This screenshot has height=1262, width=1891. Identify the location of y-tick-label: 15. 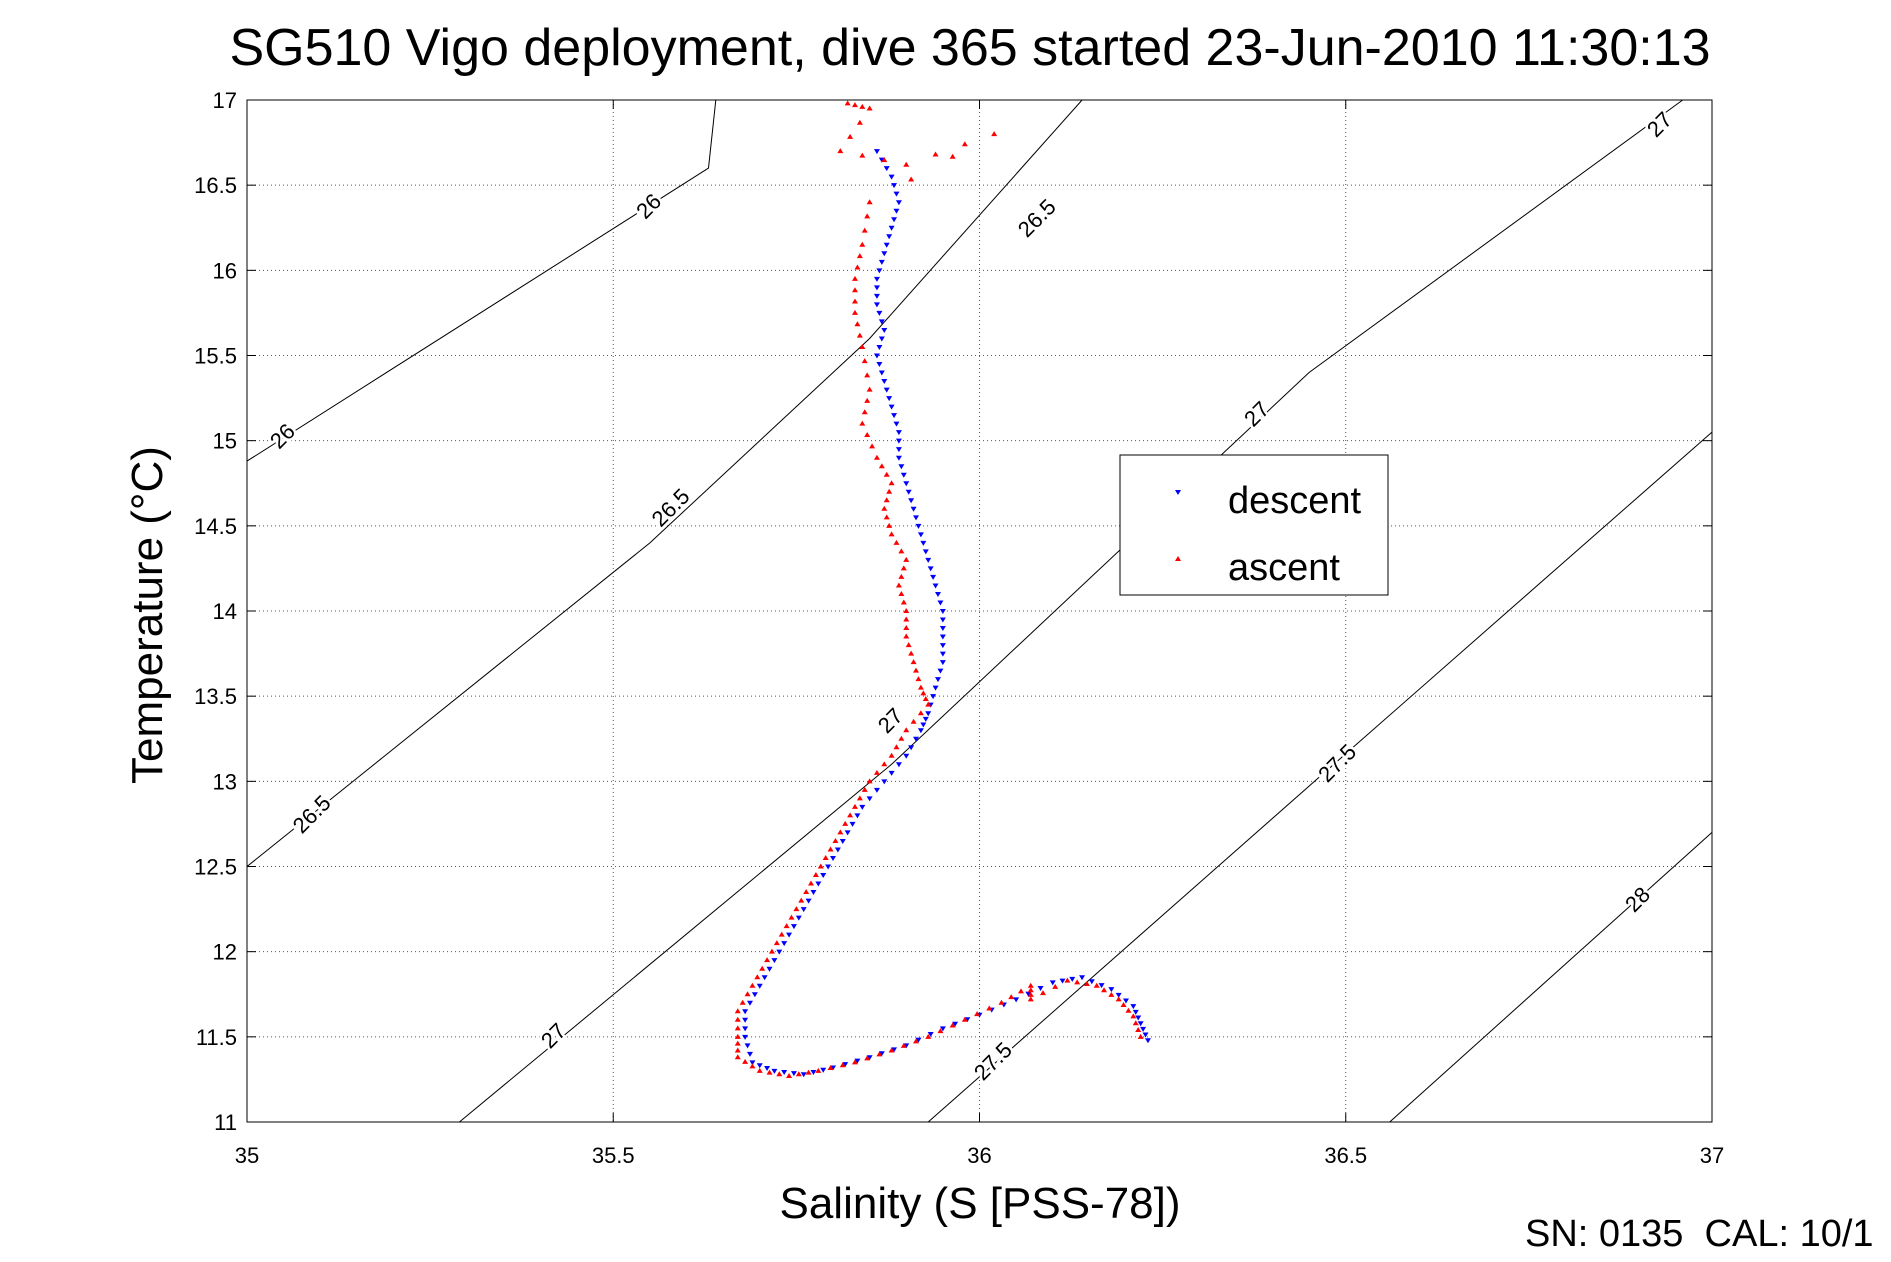
(225, 441).